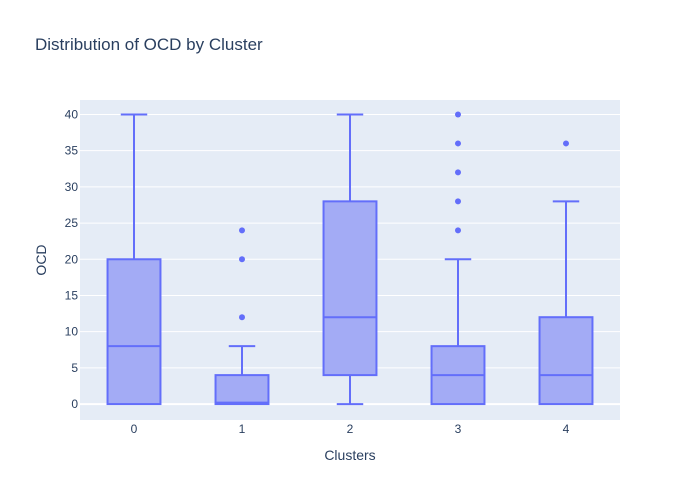 The width and height of the screenshot is (700, 500). What do you see at coordinates (72, 332) in the screenshot?
I see `y-tick-label: 10` at bounding box center [72, 332].